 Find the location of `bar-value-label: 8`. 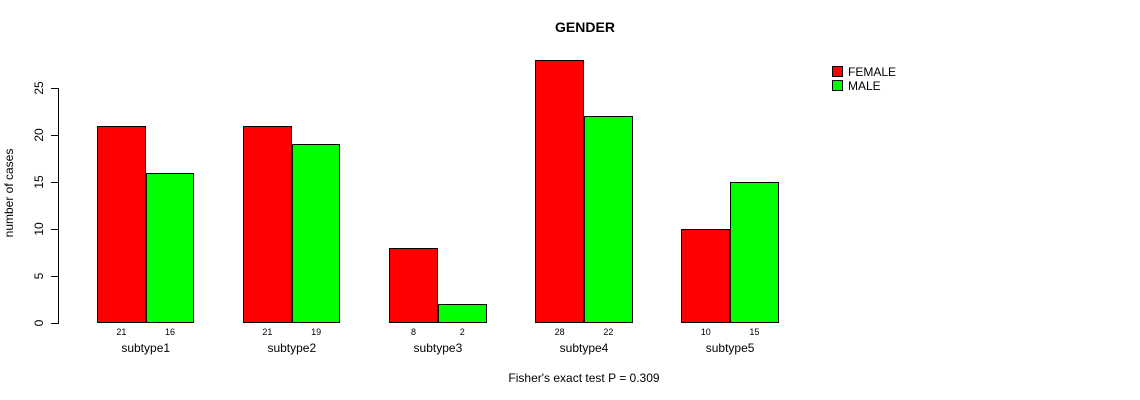

bar-value-label: 8 is located at coordinates (414, 332).